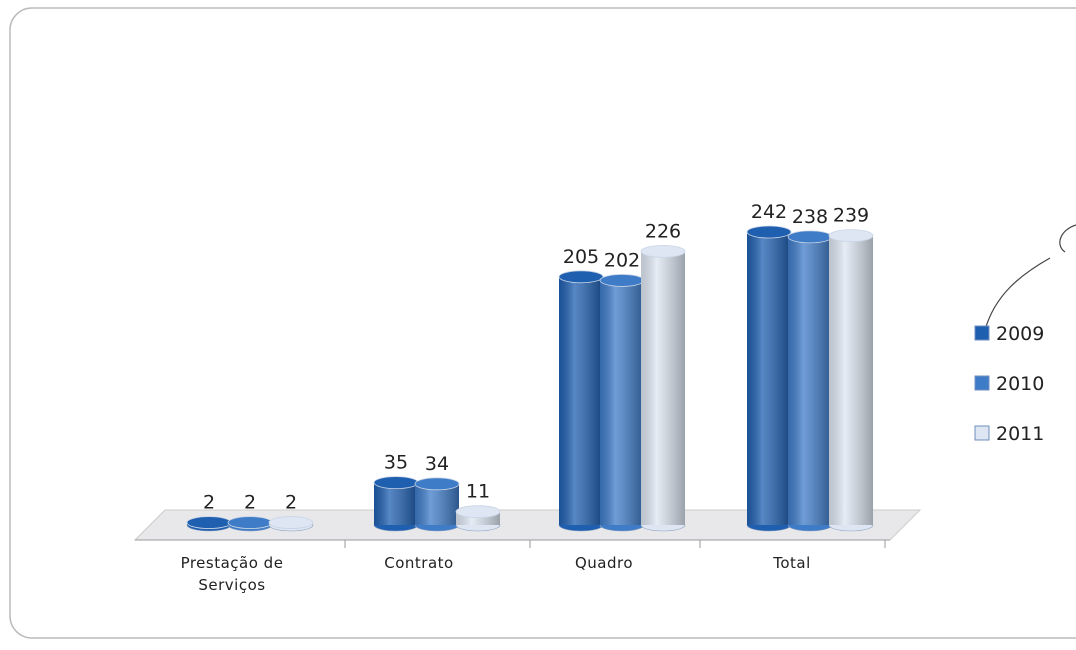  Describe the element at coordinates (478, 492) in the screenshot. I see `data-label: 11` at that location.